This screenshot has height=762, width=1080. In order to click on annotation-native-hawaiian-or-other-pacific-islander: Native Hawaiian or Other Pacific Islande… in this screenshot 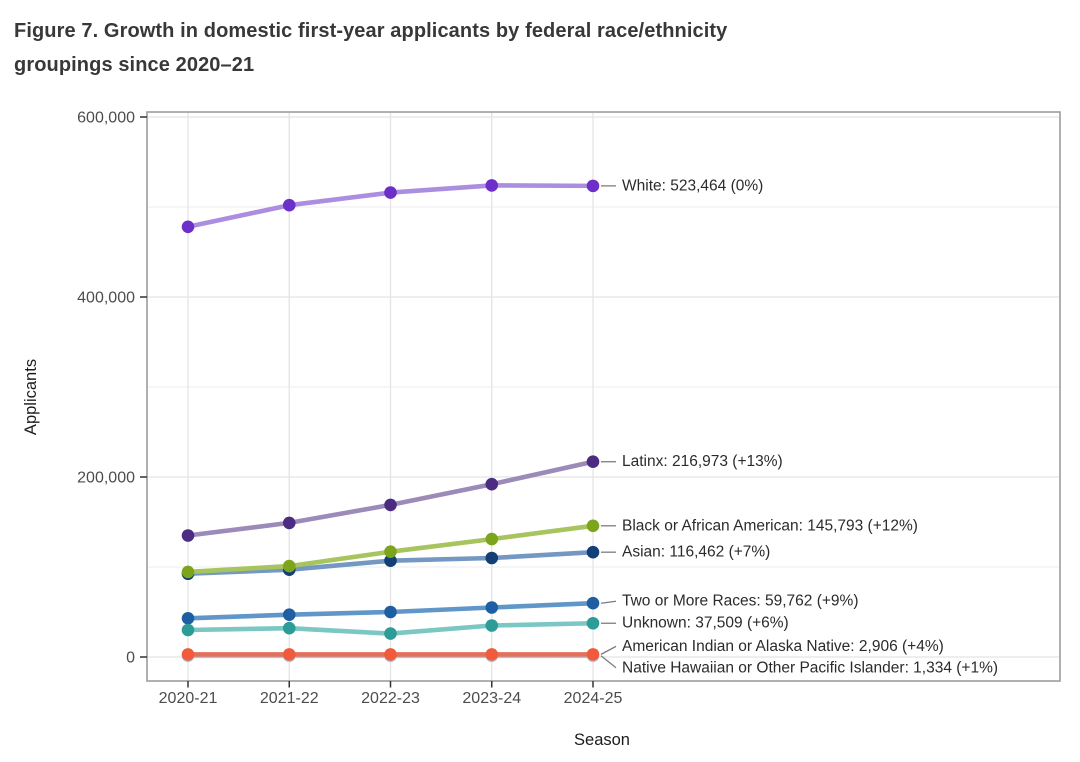, I will do `click(810, 667)`.